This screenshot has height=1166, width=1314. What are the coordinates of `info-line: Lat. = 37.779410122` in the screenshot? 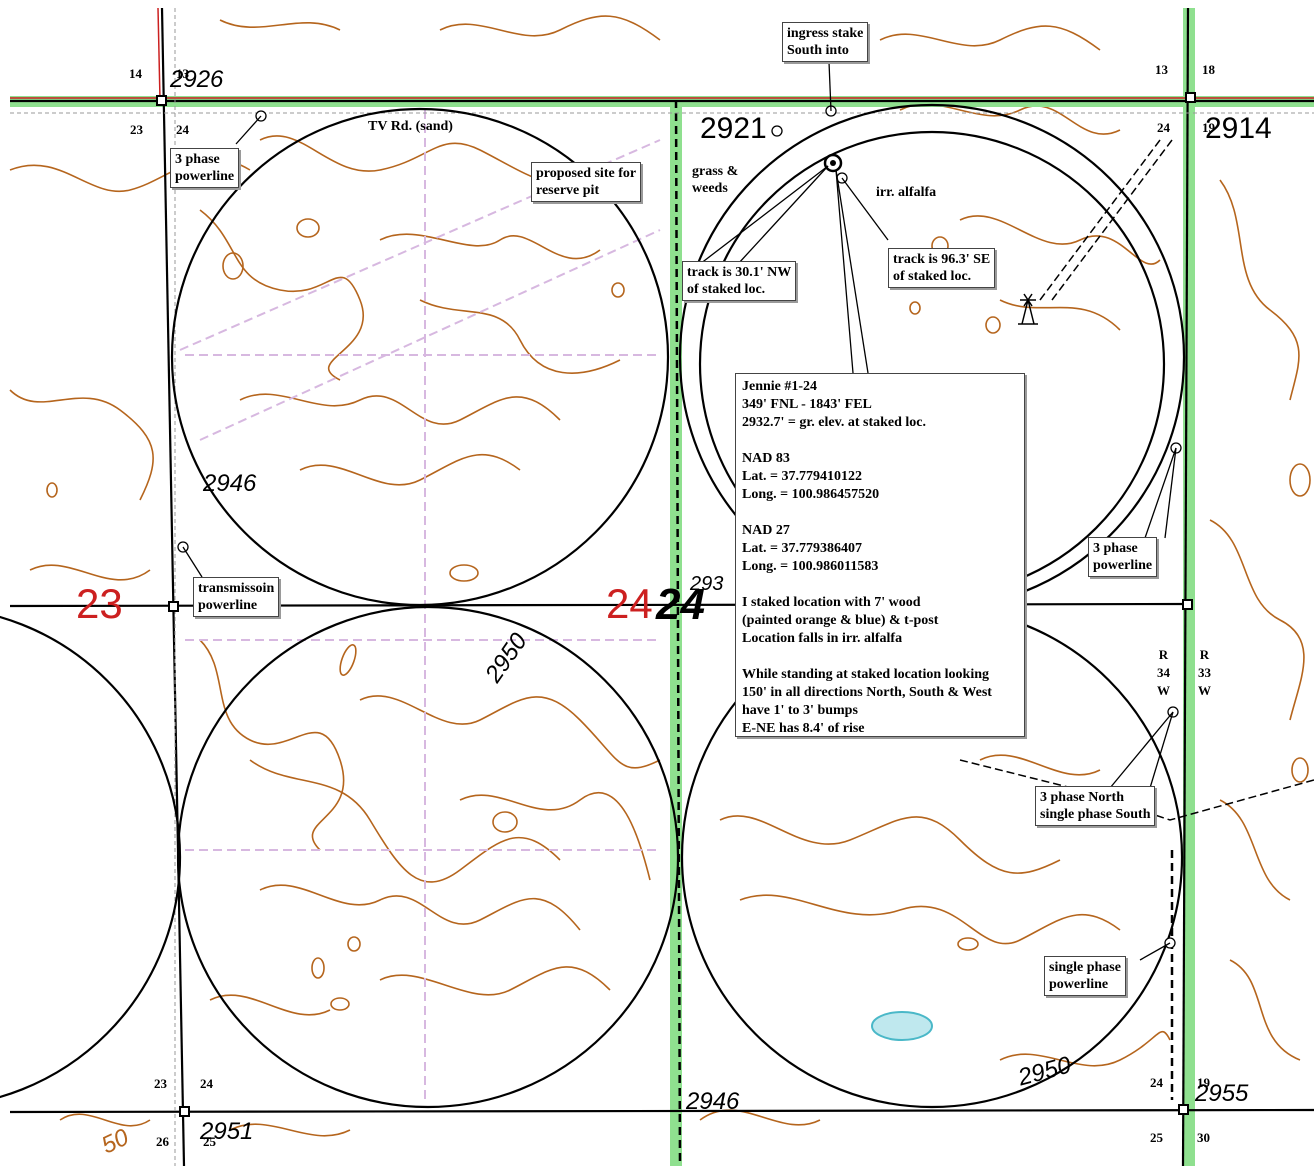 It's located at (802, 476).